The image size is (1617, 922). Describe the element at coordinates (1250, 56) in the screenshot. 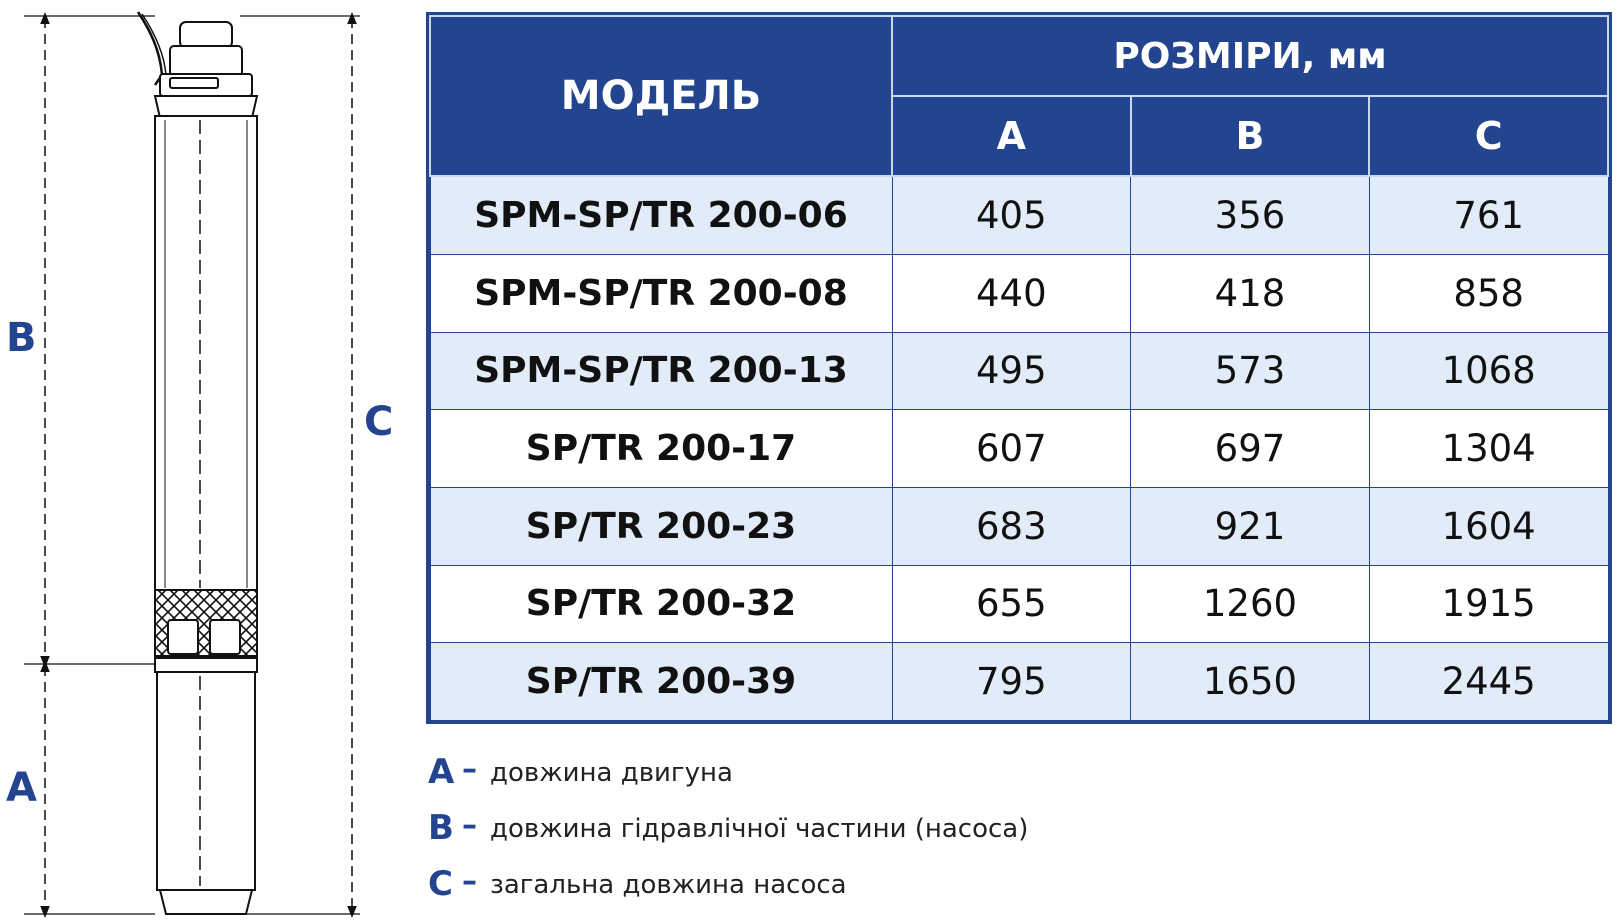

I see `dimensions-header: РОЗМІРИ, мм` at that location.